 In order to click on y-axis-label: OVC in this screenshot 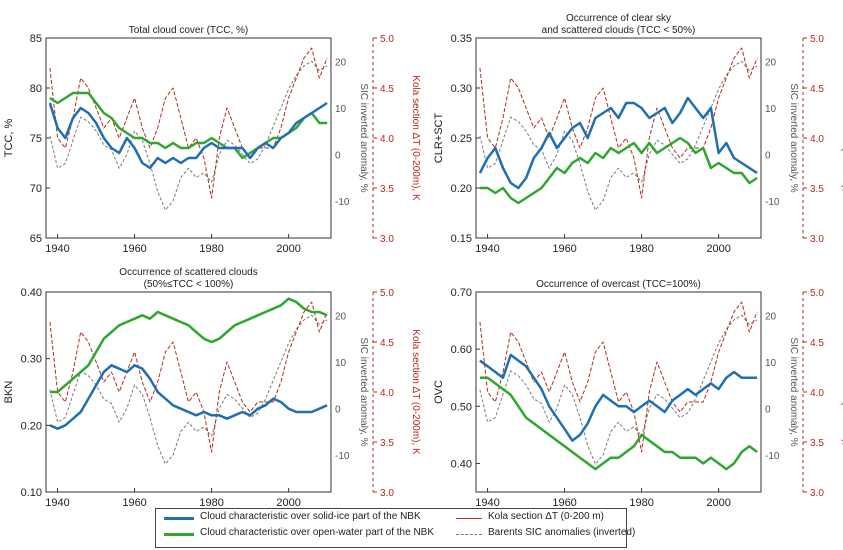, I will do `click(439, 392)`.